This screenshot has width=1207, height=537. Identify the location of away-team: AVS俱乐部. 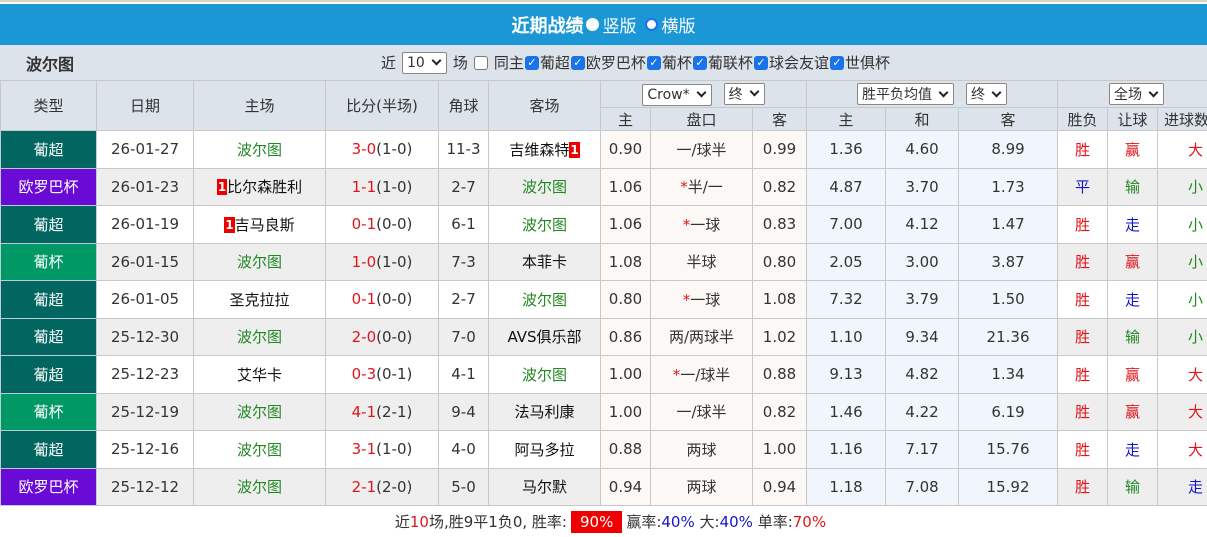
(545, 337).